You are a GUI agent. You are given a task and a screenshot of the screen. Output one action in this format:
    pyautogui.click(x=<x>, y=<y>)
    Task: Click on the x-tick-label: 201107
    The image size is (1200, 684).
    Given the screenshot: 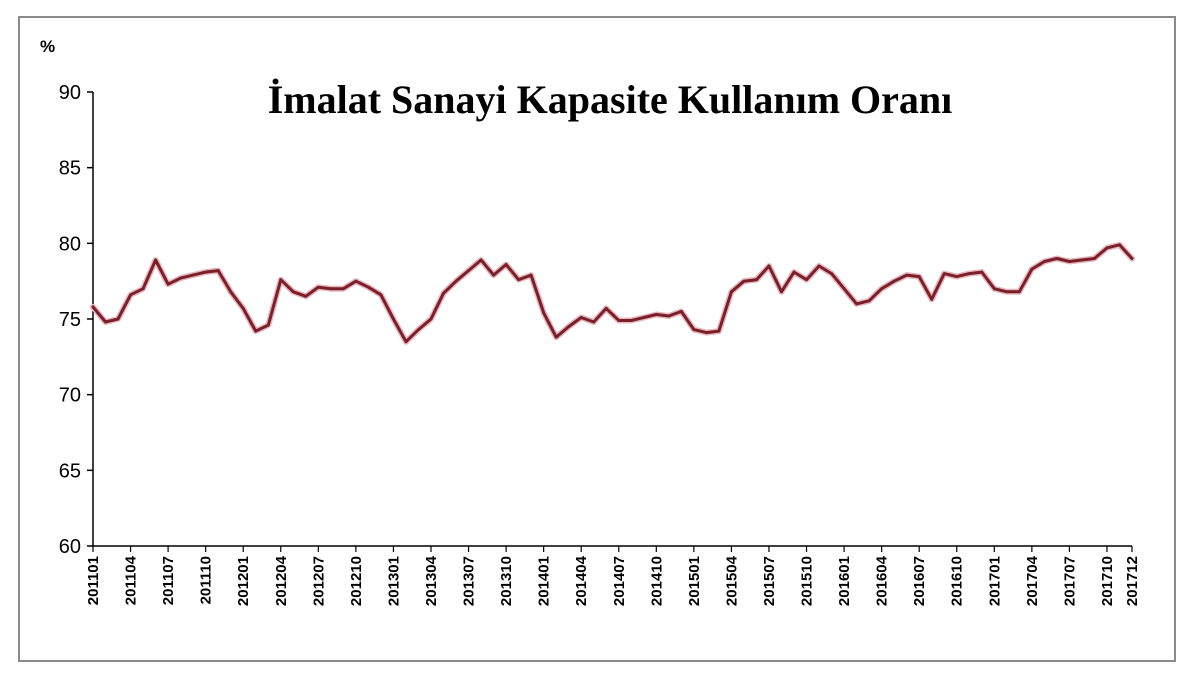 What is the action you would take?
    pyautogui.click(x=168, y=580)
    